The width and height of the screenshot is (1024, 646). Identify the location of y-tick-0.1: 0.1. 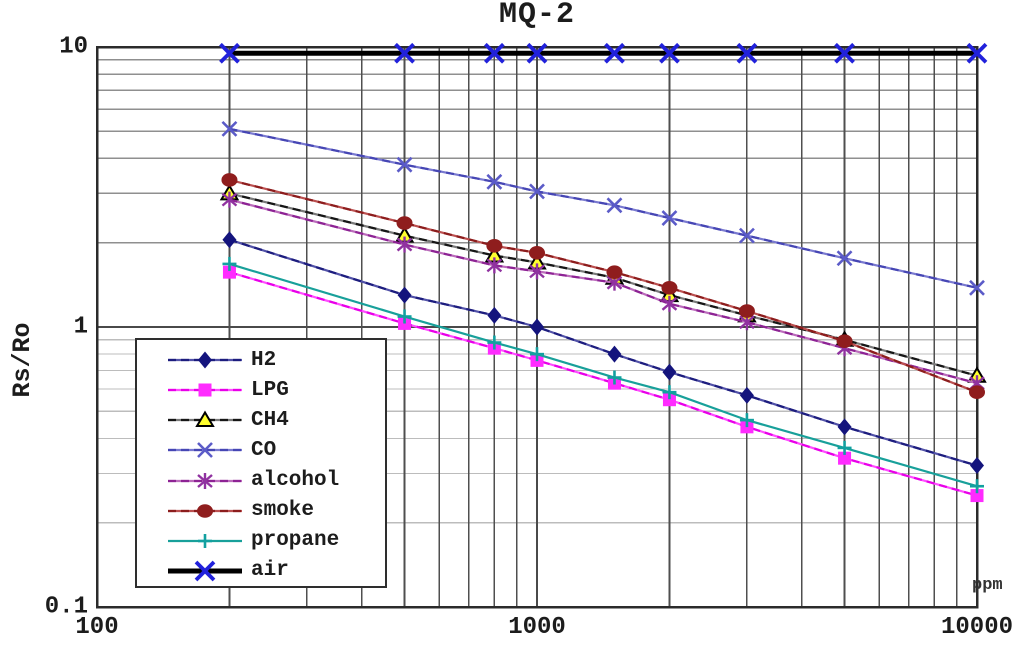
(66, 607).